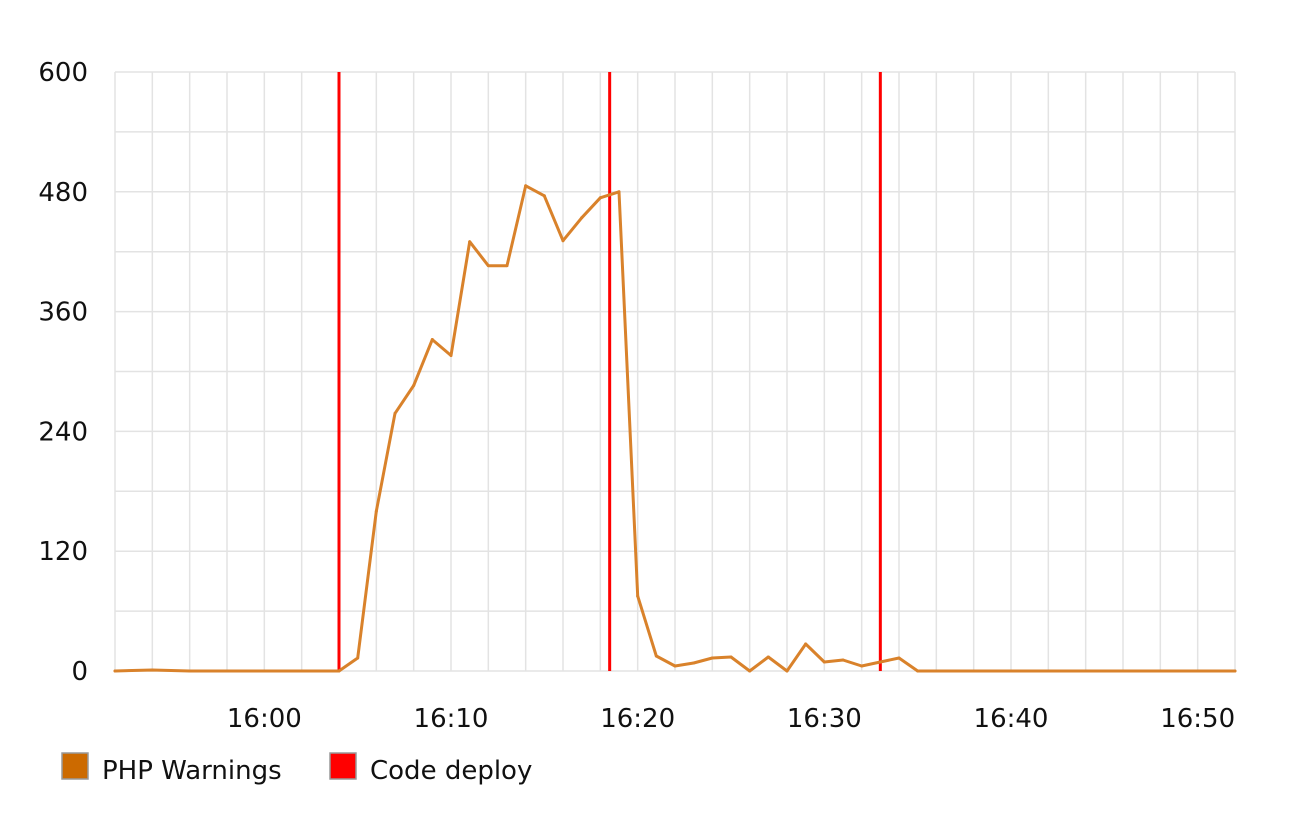 Image resolution: width=1316 pixels, height=820 pixels. Describe the element at coordinates (63, 73) in the screenshot. I see `y-tick-label: 600` at that location.